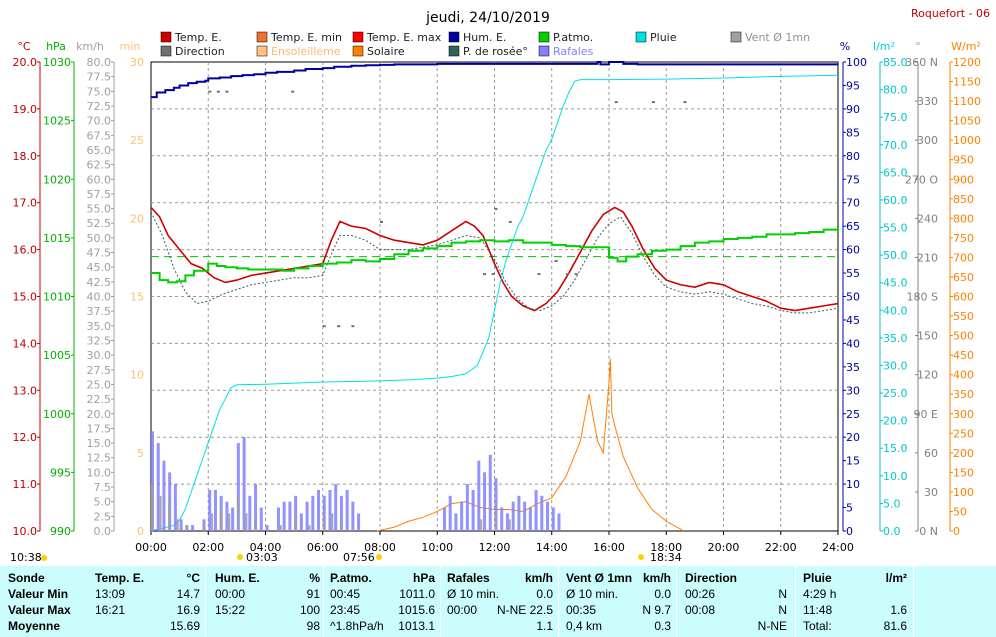 Image resolution: width=996 pixels, height=637 pixels. I want to click on sunset-label: 18:34, so click(666, 557).